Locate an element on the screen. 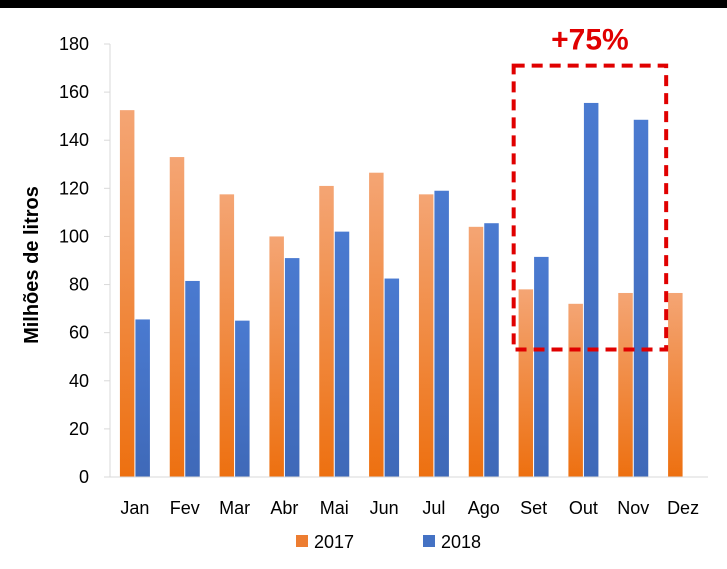 This screenshot has height=569, width=727. x-tick-label: Dez is located at coordinates (683, 508).